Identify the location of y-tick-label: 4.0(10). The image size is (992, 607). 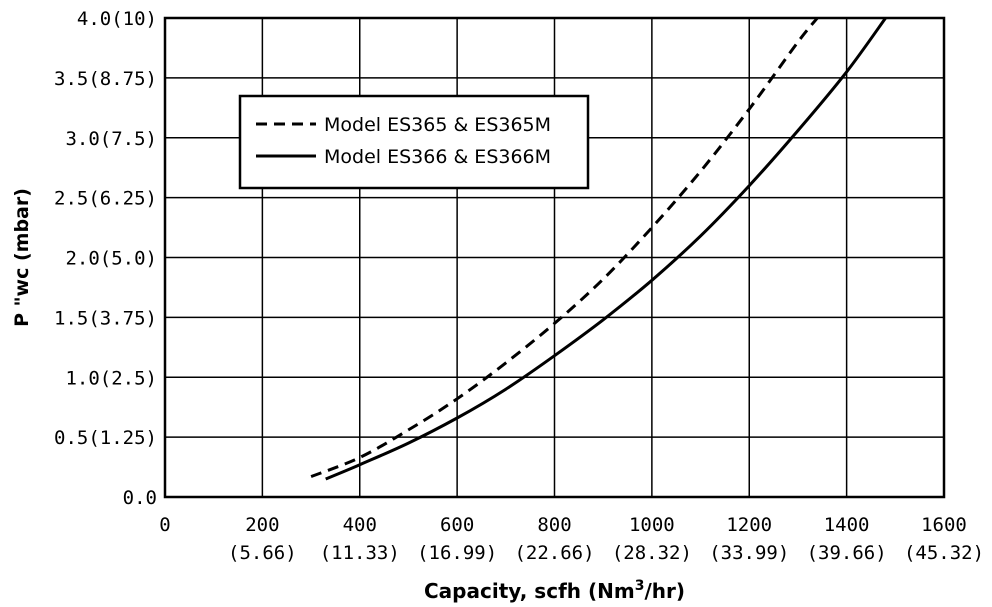
(117, 19).